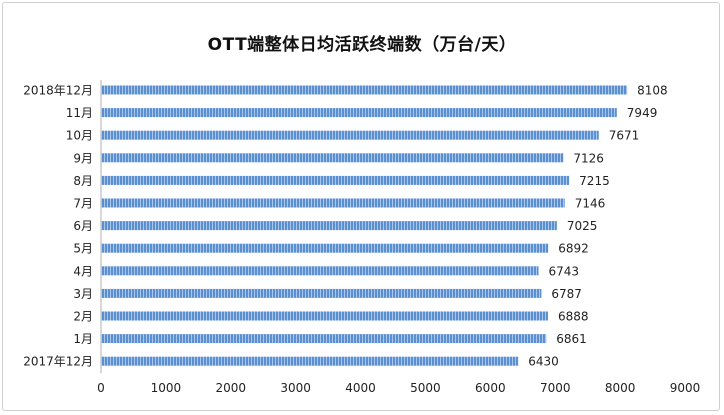 The image size is (724, 415). What do you see at coordinates (573, 317) in the screenshot?
I see `data-label: 6888` at bounding box center [573, 317].